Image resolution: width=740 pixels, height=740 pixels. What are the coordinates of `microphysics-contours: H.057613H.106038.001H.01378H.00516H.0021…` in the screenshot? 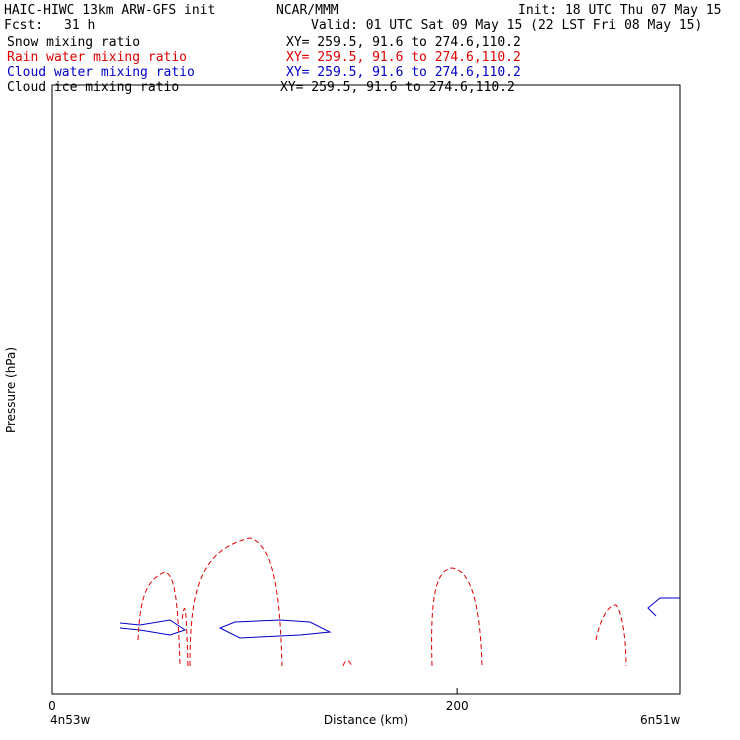 It's located at (399, 602).